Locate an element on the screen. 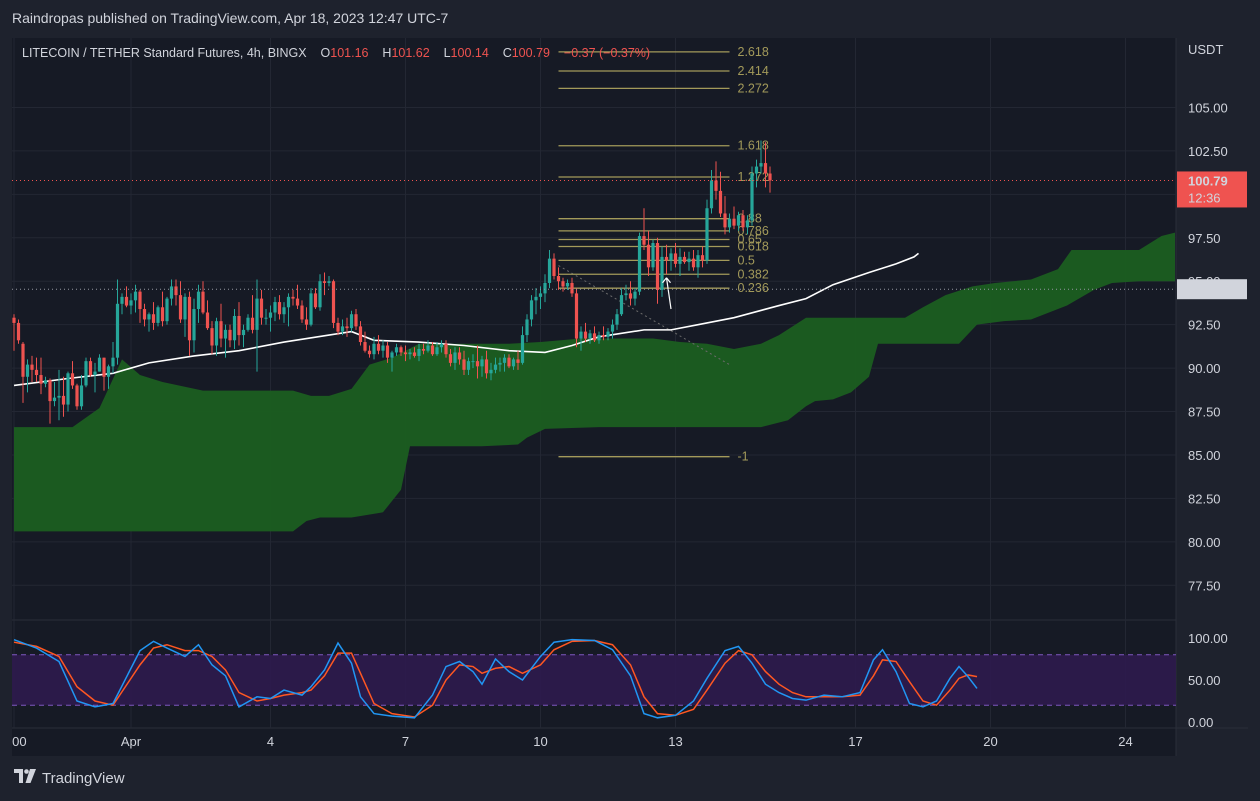 The width and height of the screenshot is (1260, 801). current-price-value: 100.79 is located at coordinates (1208, 180).